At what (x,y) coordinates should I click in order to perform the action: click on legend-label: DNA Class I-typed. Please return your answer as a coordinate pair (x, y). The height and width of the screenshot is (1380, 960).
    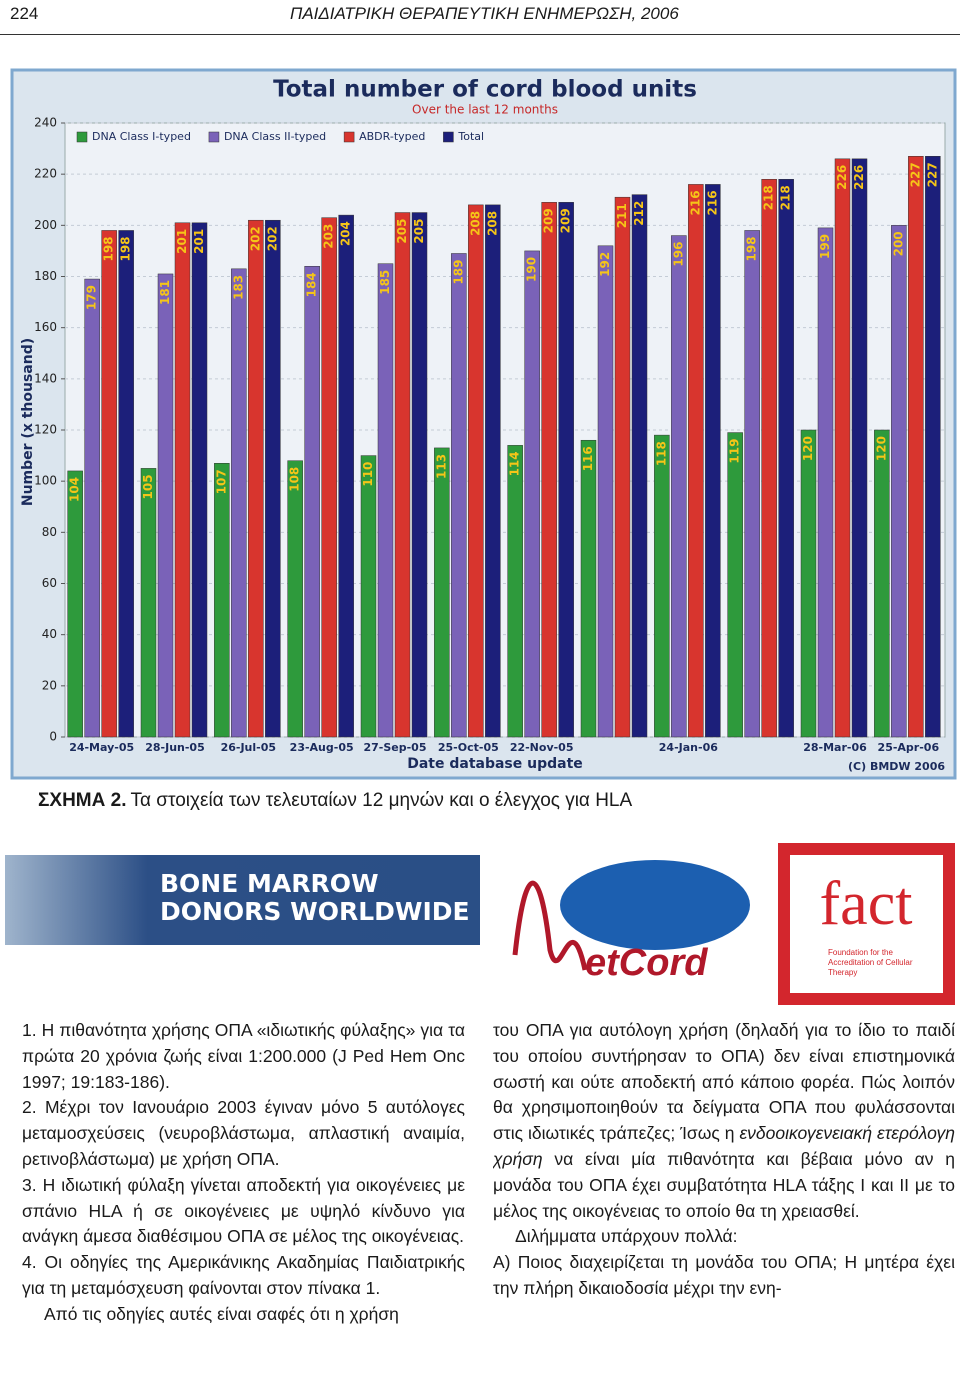
    Looking at the image, I should click on (141, 136).